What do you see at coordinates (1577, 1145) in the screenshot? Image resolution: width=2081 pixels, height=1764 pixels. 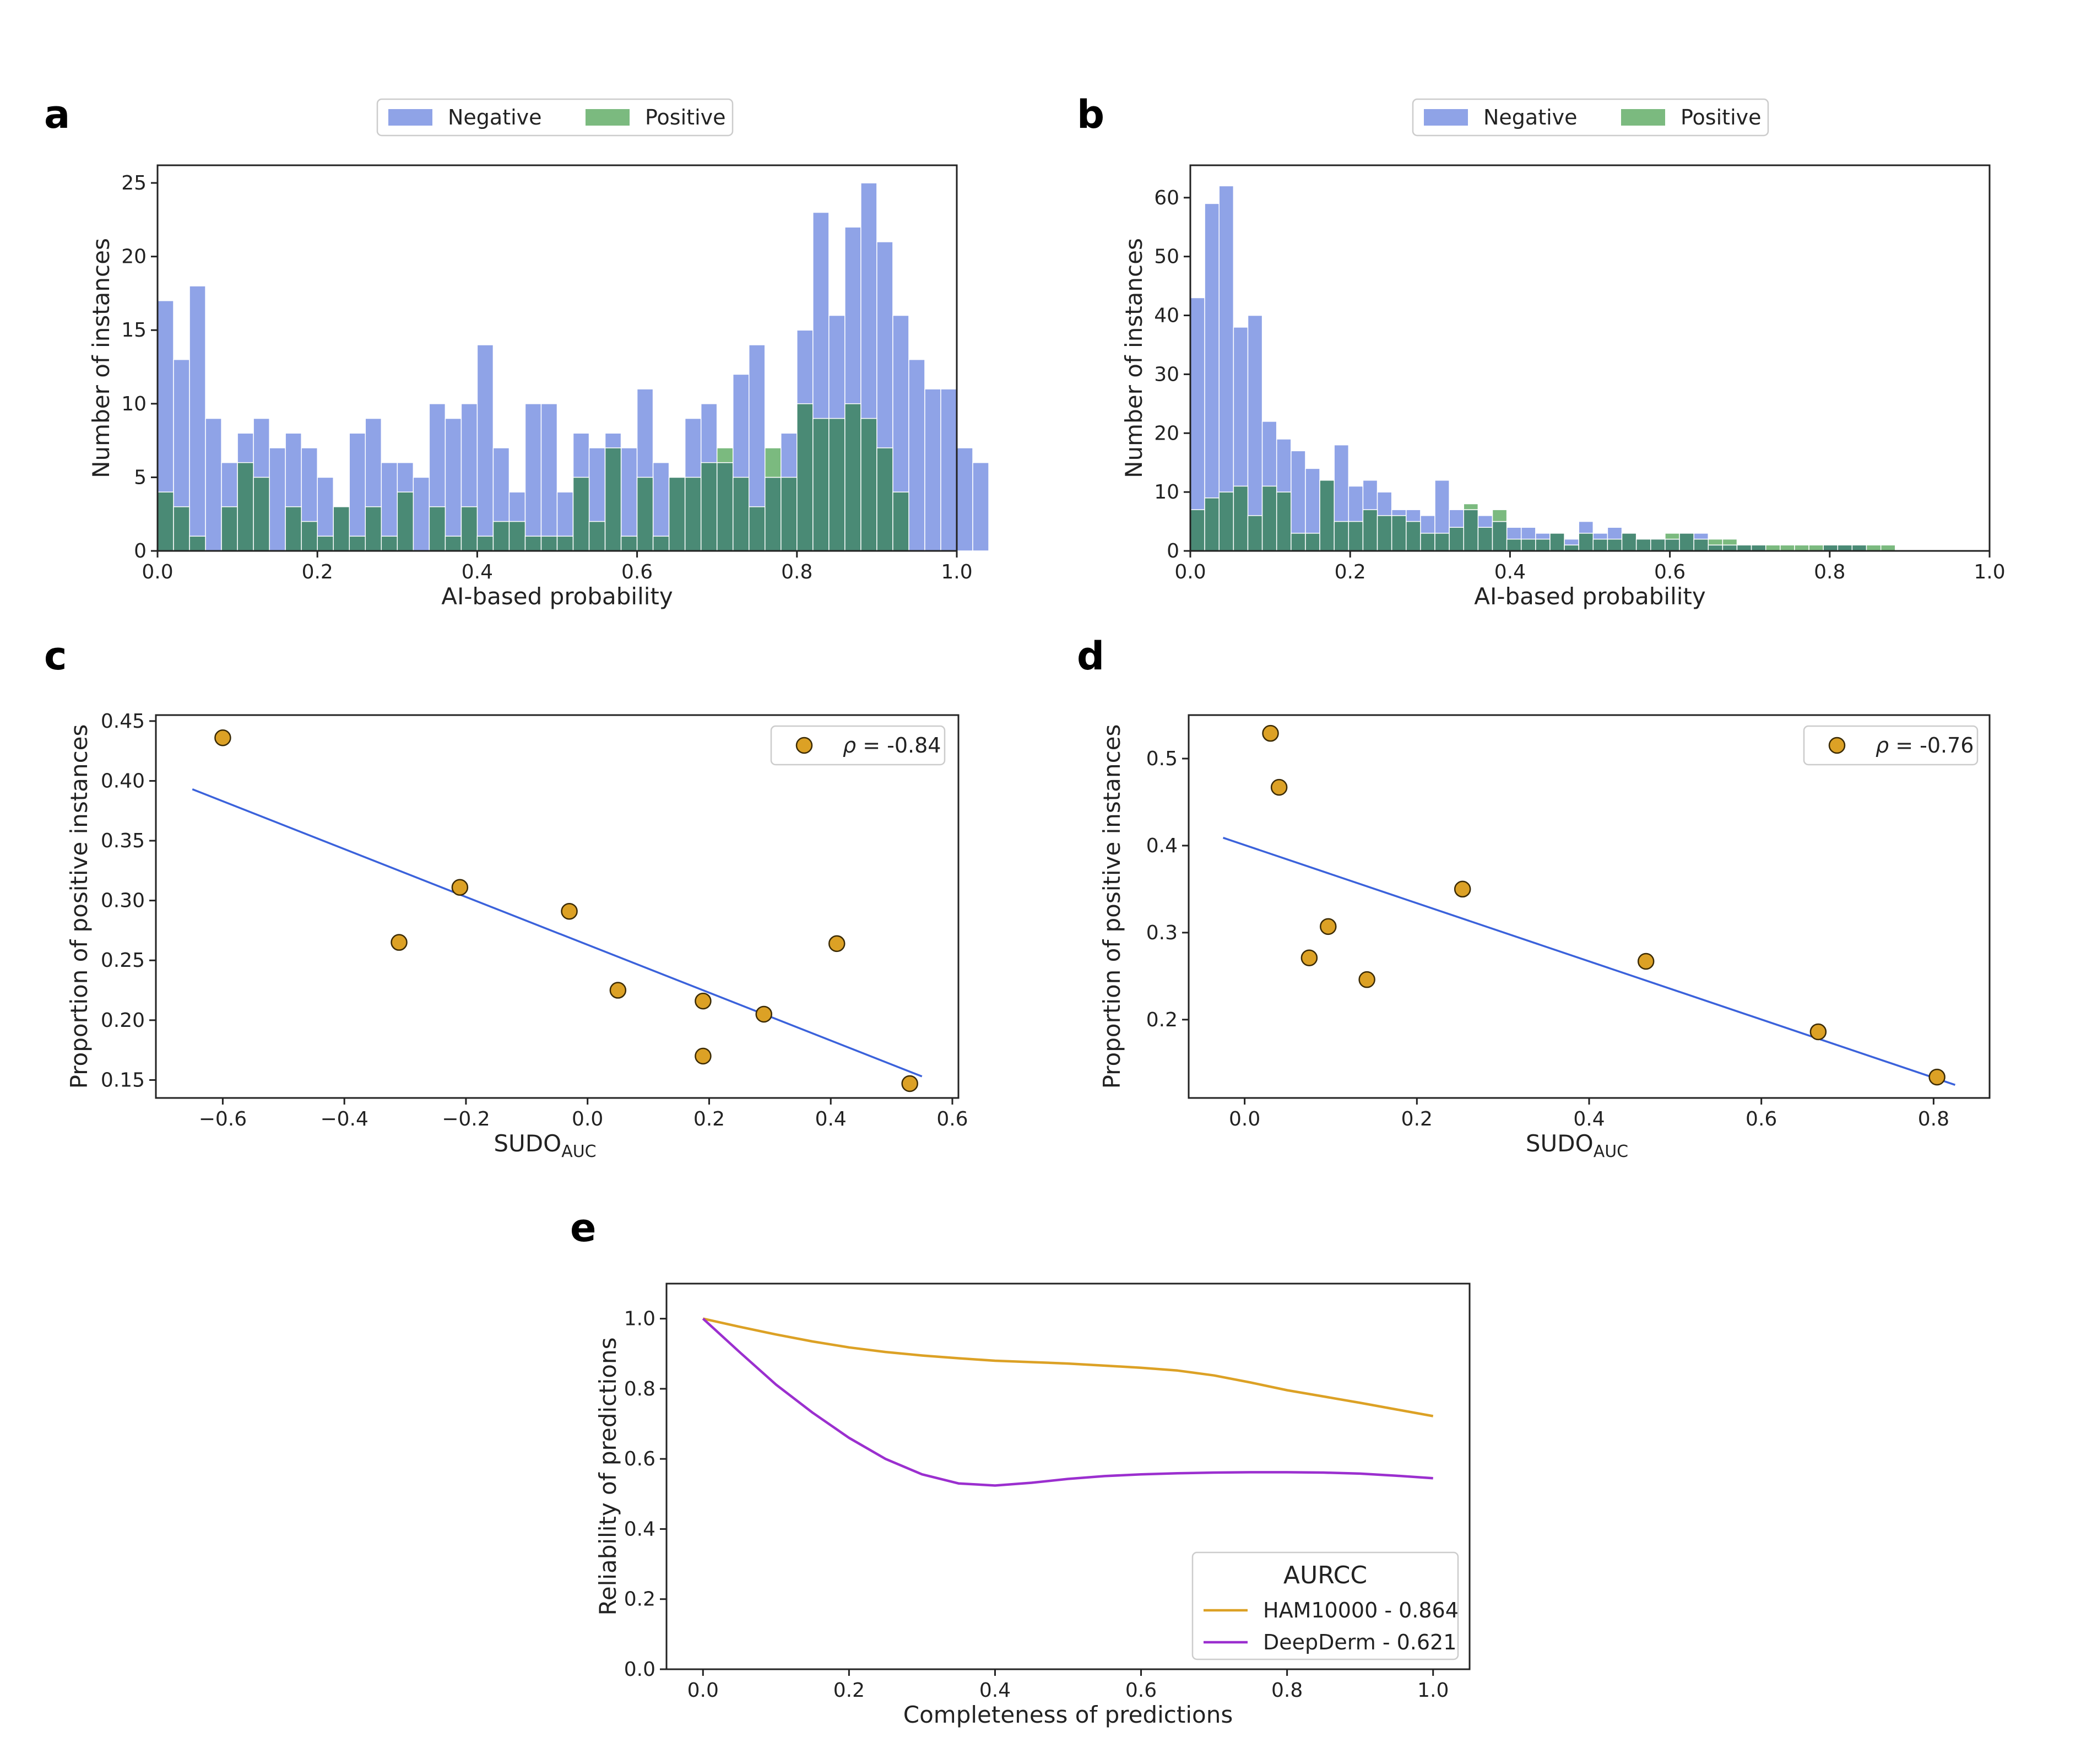 I see `panel-d-xlabel: SUDOAUC` at bounding box center [1577, 1145].